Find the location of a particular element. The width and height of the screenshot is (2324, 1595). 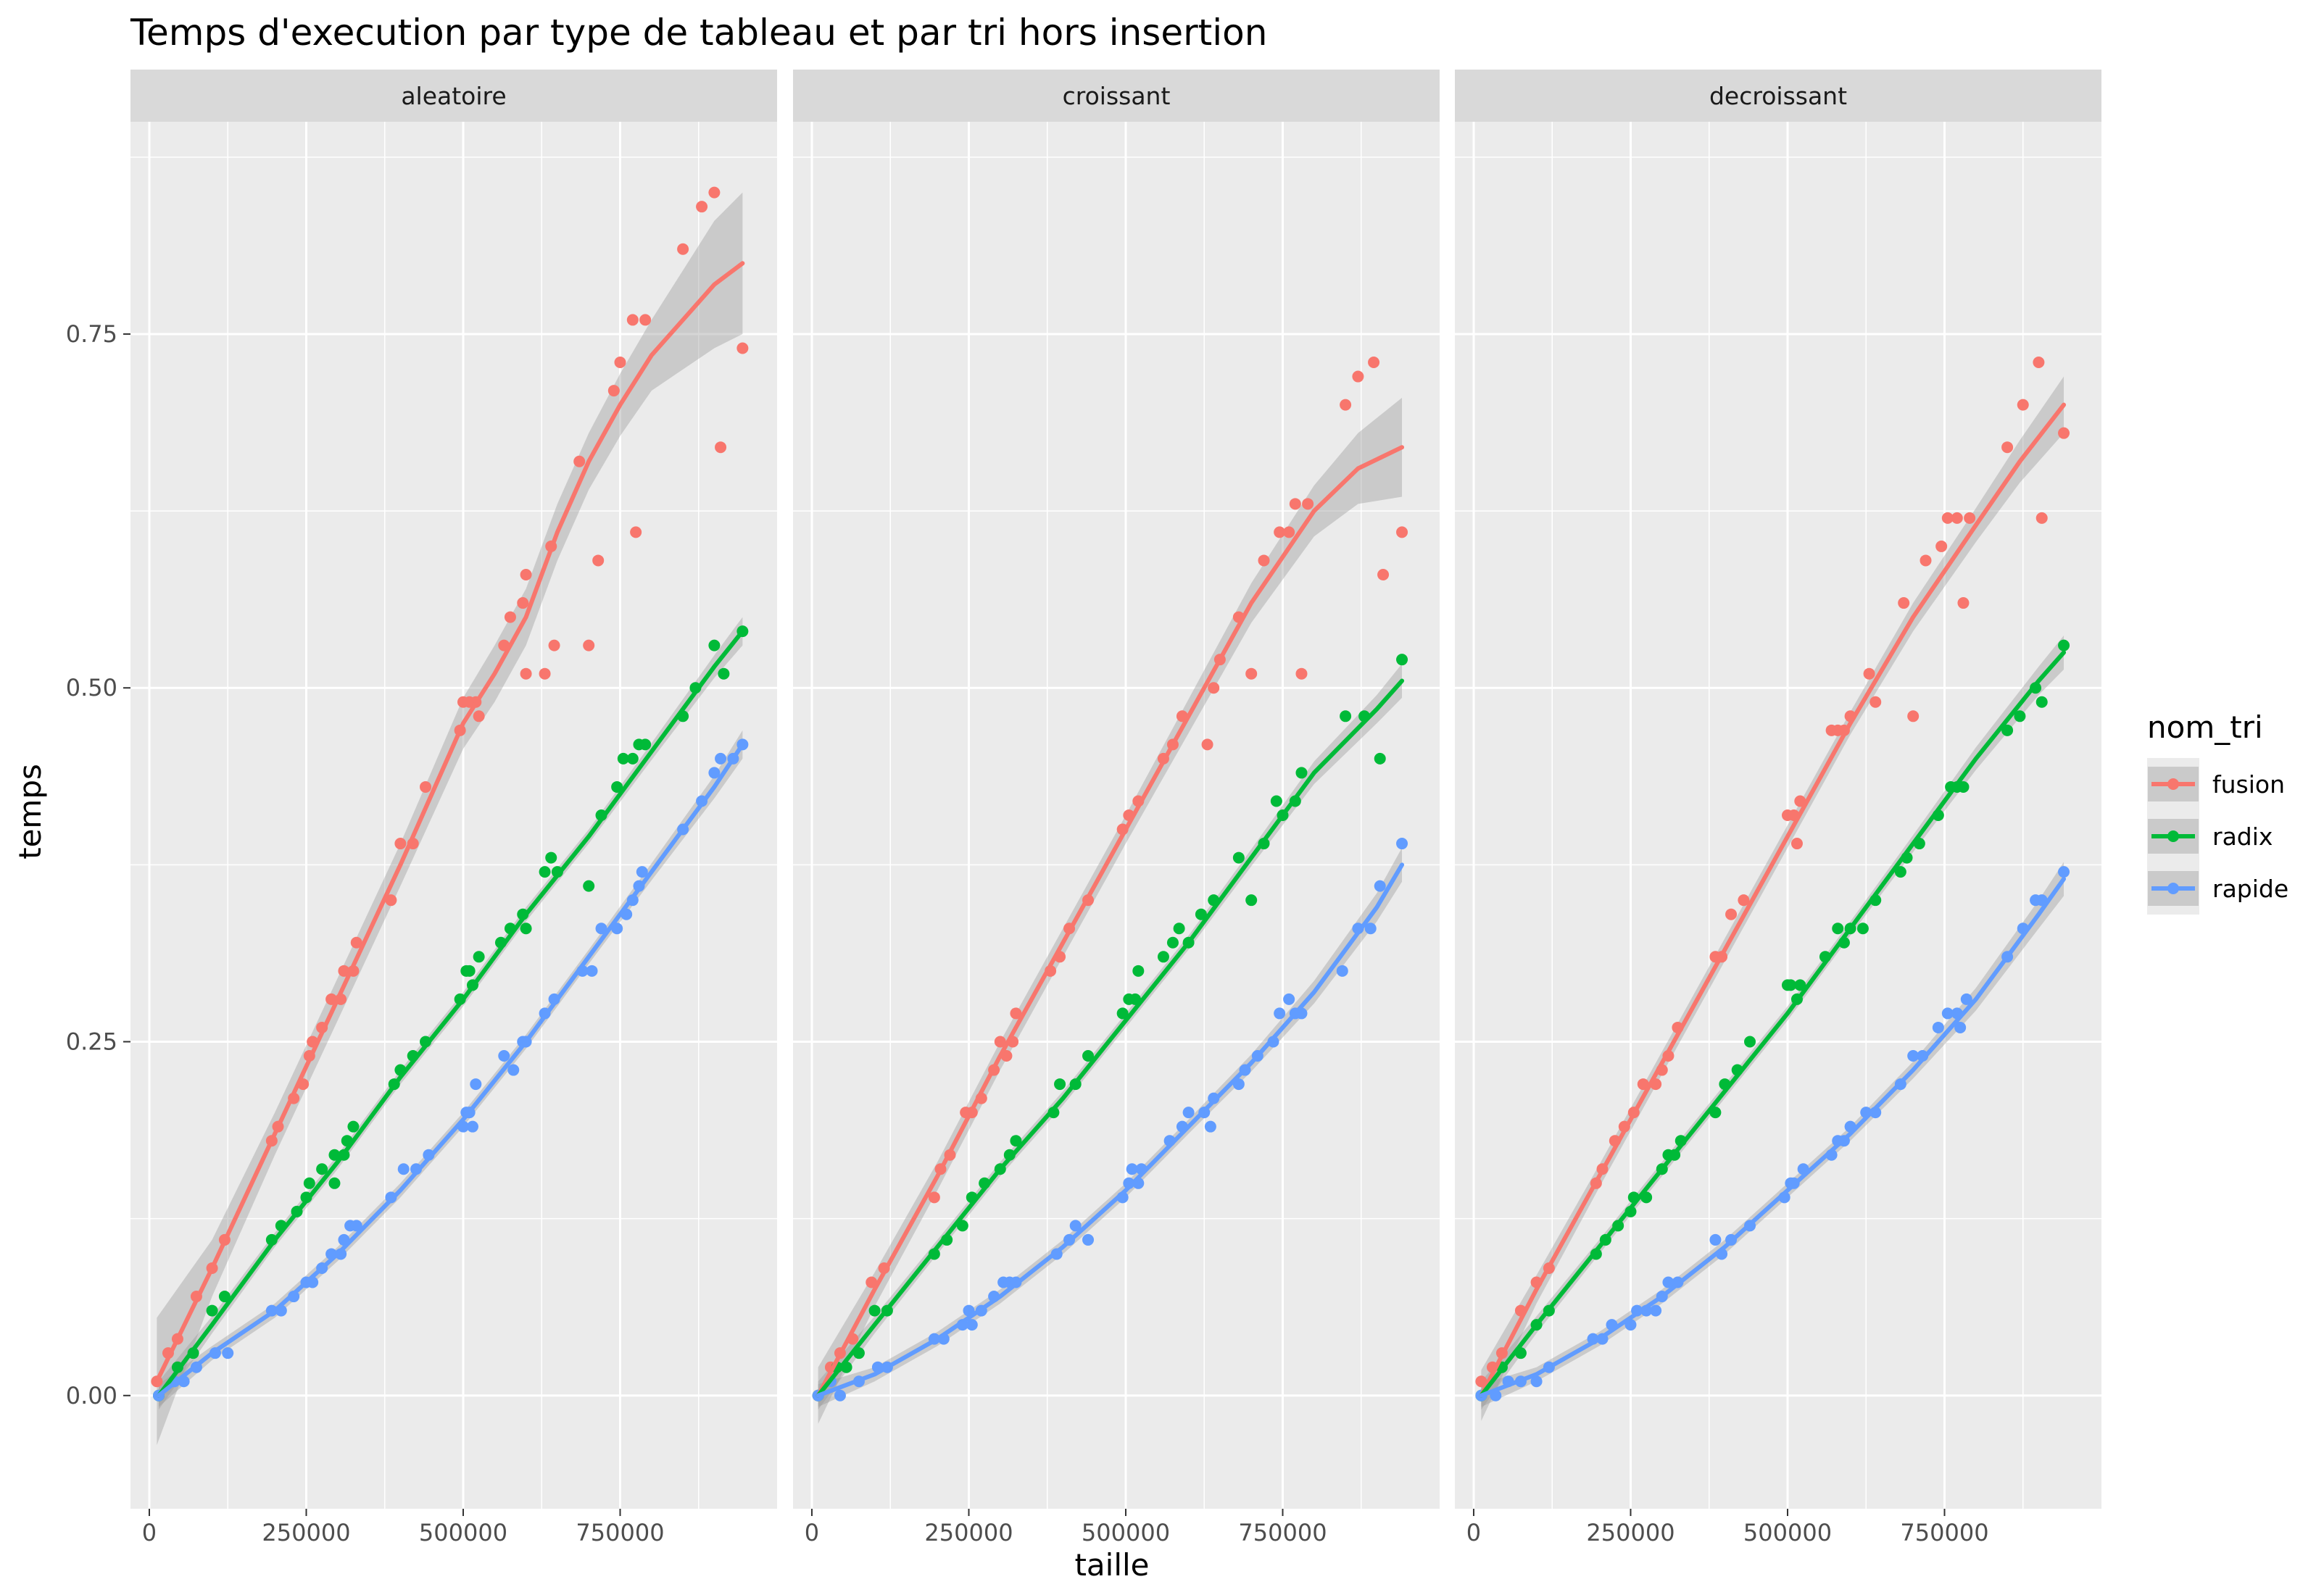

x-axis-title: taille is located at coordinates (1111, 1565).